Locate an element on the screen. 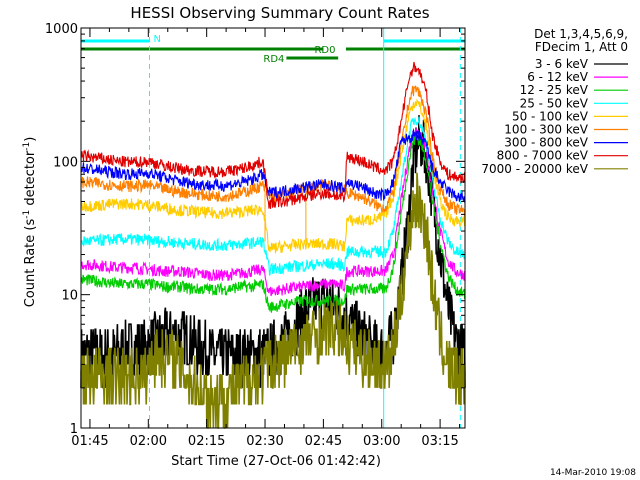 This screenshot has height=480, width=640. y-tick-label: 1000 is located at coordinates (61, 29).